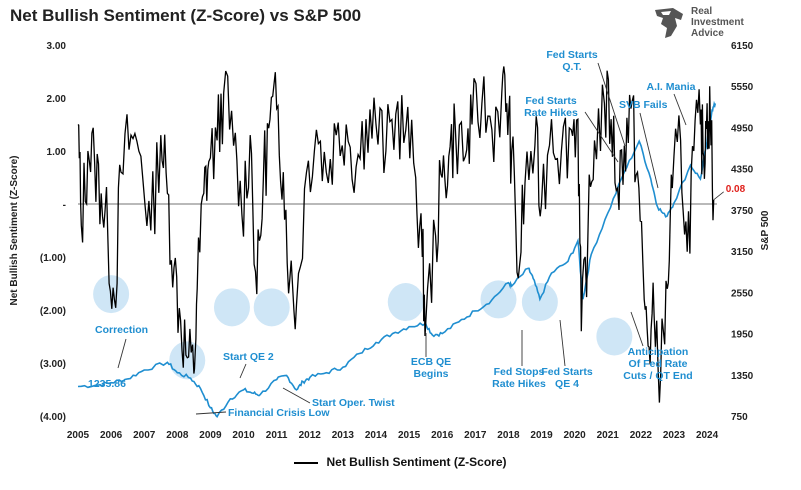 The width and height of the screenshot is (801, 490). What do you see at coordinates (742, 128) in the screenshot?
I see `y-right-tick-label: 4950` at bounding box center [742, 128].